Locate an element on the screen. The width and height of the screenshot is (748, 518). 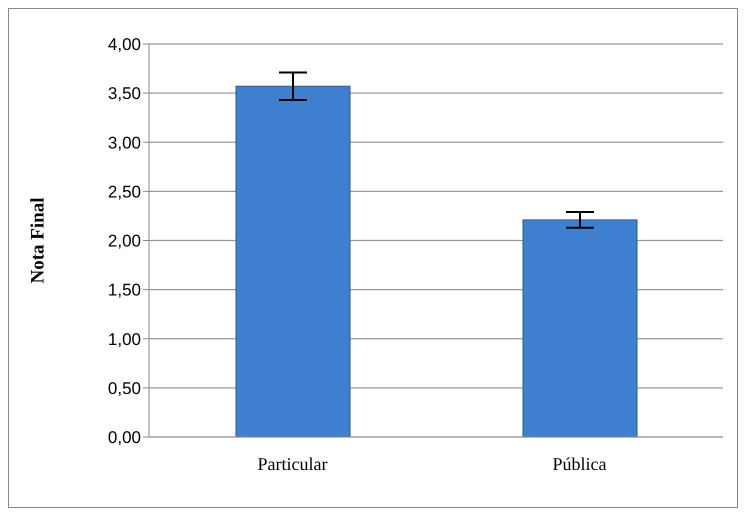
y-axis-title: Nota Final is located at coordinates (38, 240).